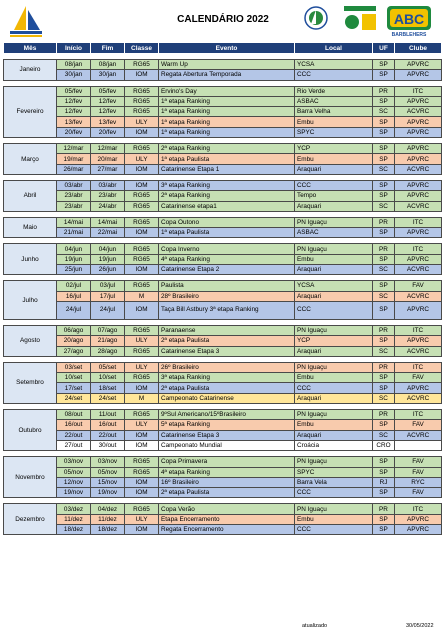 The height and width of the screenshot is (635, 446). What do you see at coordinates (223, 19) in the screenshot?
I see `page-title: CALENDÁRIO 2022` at bounding box center [223, 19].